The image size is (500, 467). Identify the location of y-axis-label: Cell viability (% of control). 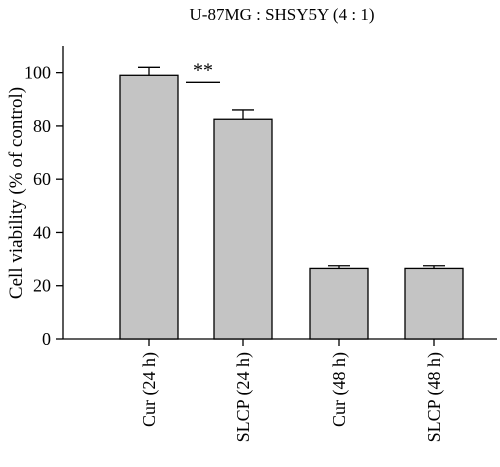
(16, 193).